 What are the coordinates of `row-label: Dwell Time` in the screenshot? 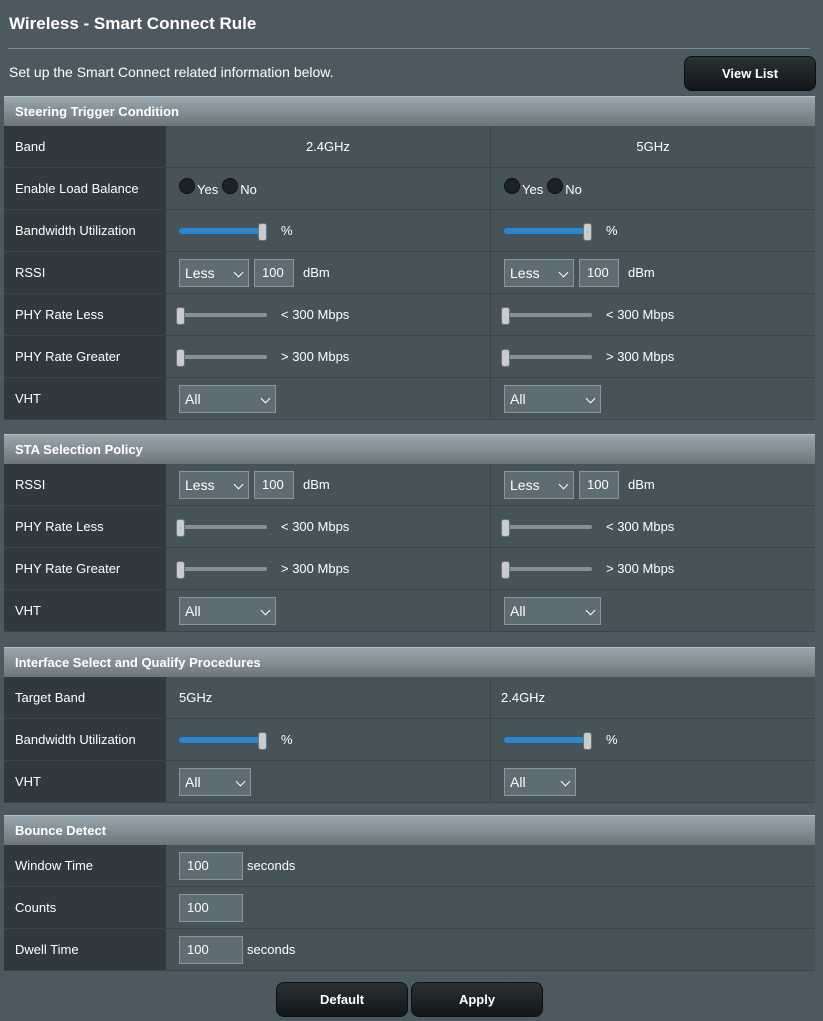 It's located at (85, 949).